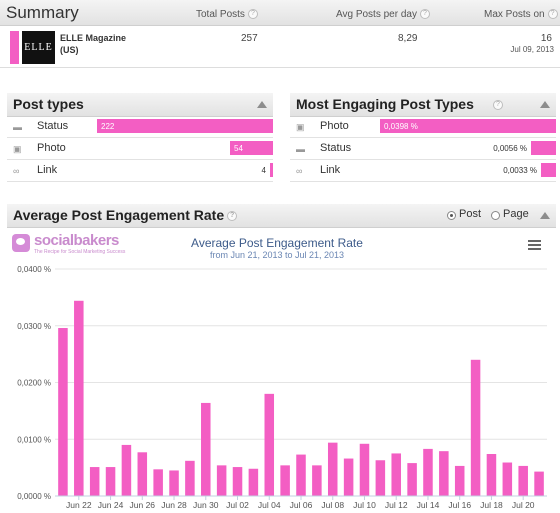  Describe the element at coordinates (21, 243) in the screenshot. I see `socialbakers-icon` at that location.